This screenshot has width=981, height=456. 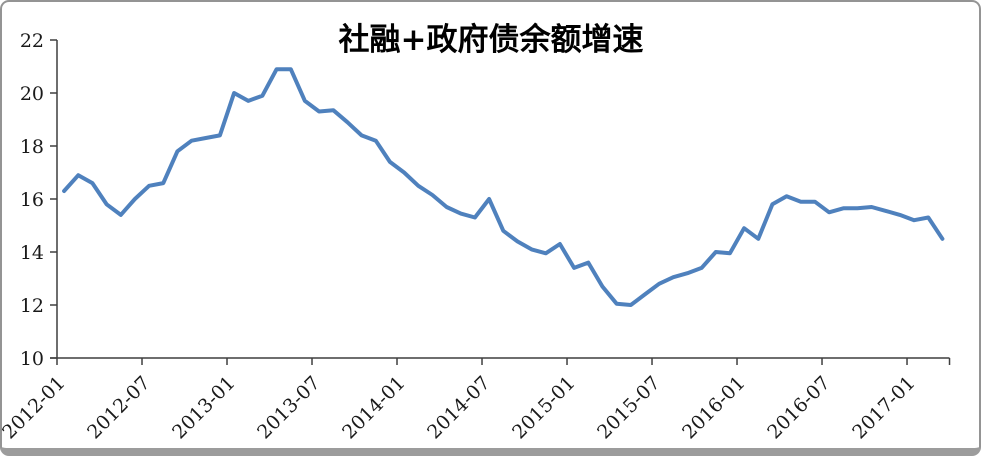 I want to click on x-tick-label: 2015-01, so click(x=543, y=407).